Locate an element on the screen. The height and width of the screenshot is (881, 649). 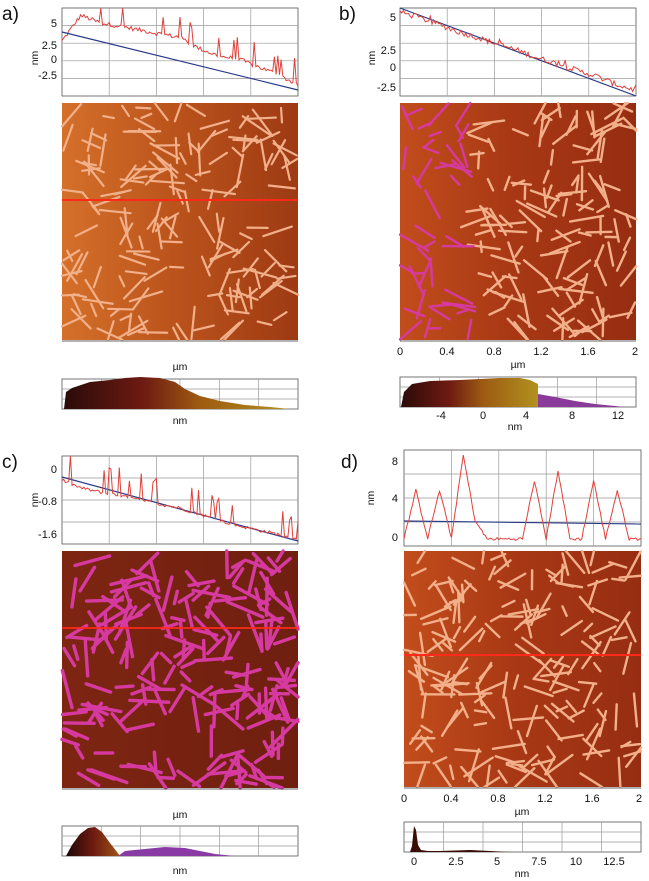
htick-b-0: -4 is located at coordinates (441, 416).